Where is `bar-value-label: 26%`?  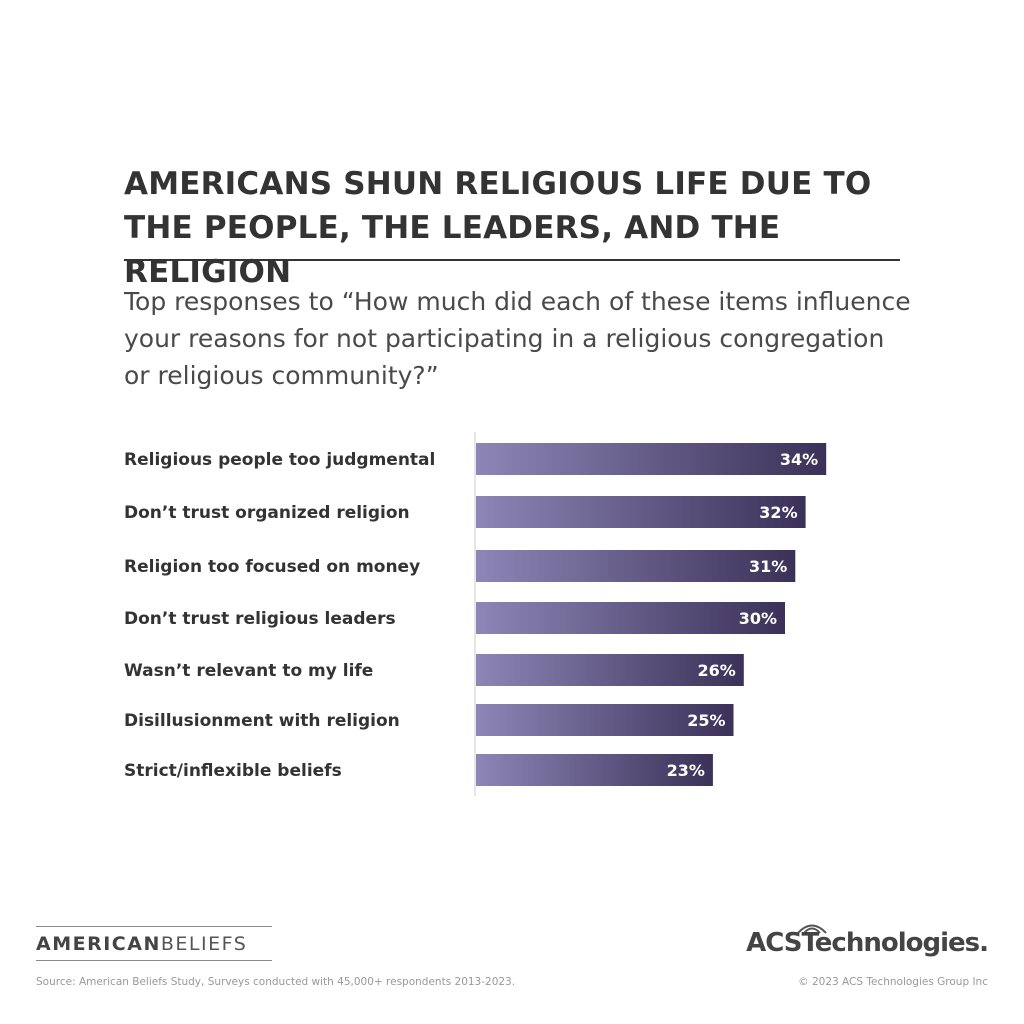
bar-value-label: 26% is located at coordinates (717, 670).